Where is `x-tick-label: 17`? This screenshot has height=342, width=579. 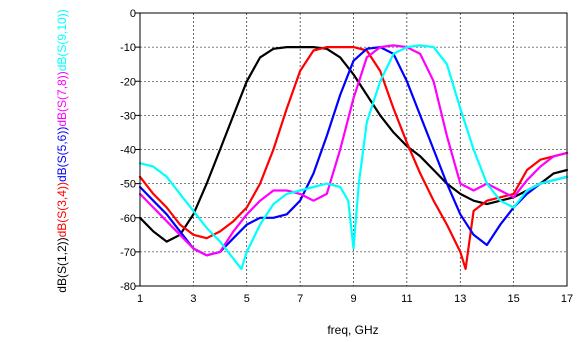
x-tick-label: 17 is located at coordinates (567, 299).